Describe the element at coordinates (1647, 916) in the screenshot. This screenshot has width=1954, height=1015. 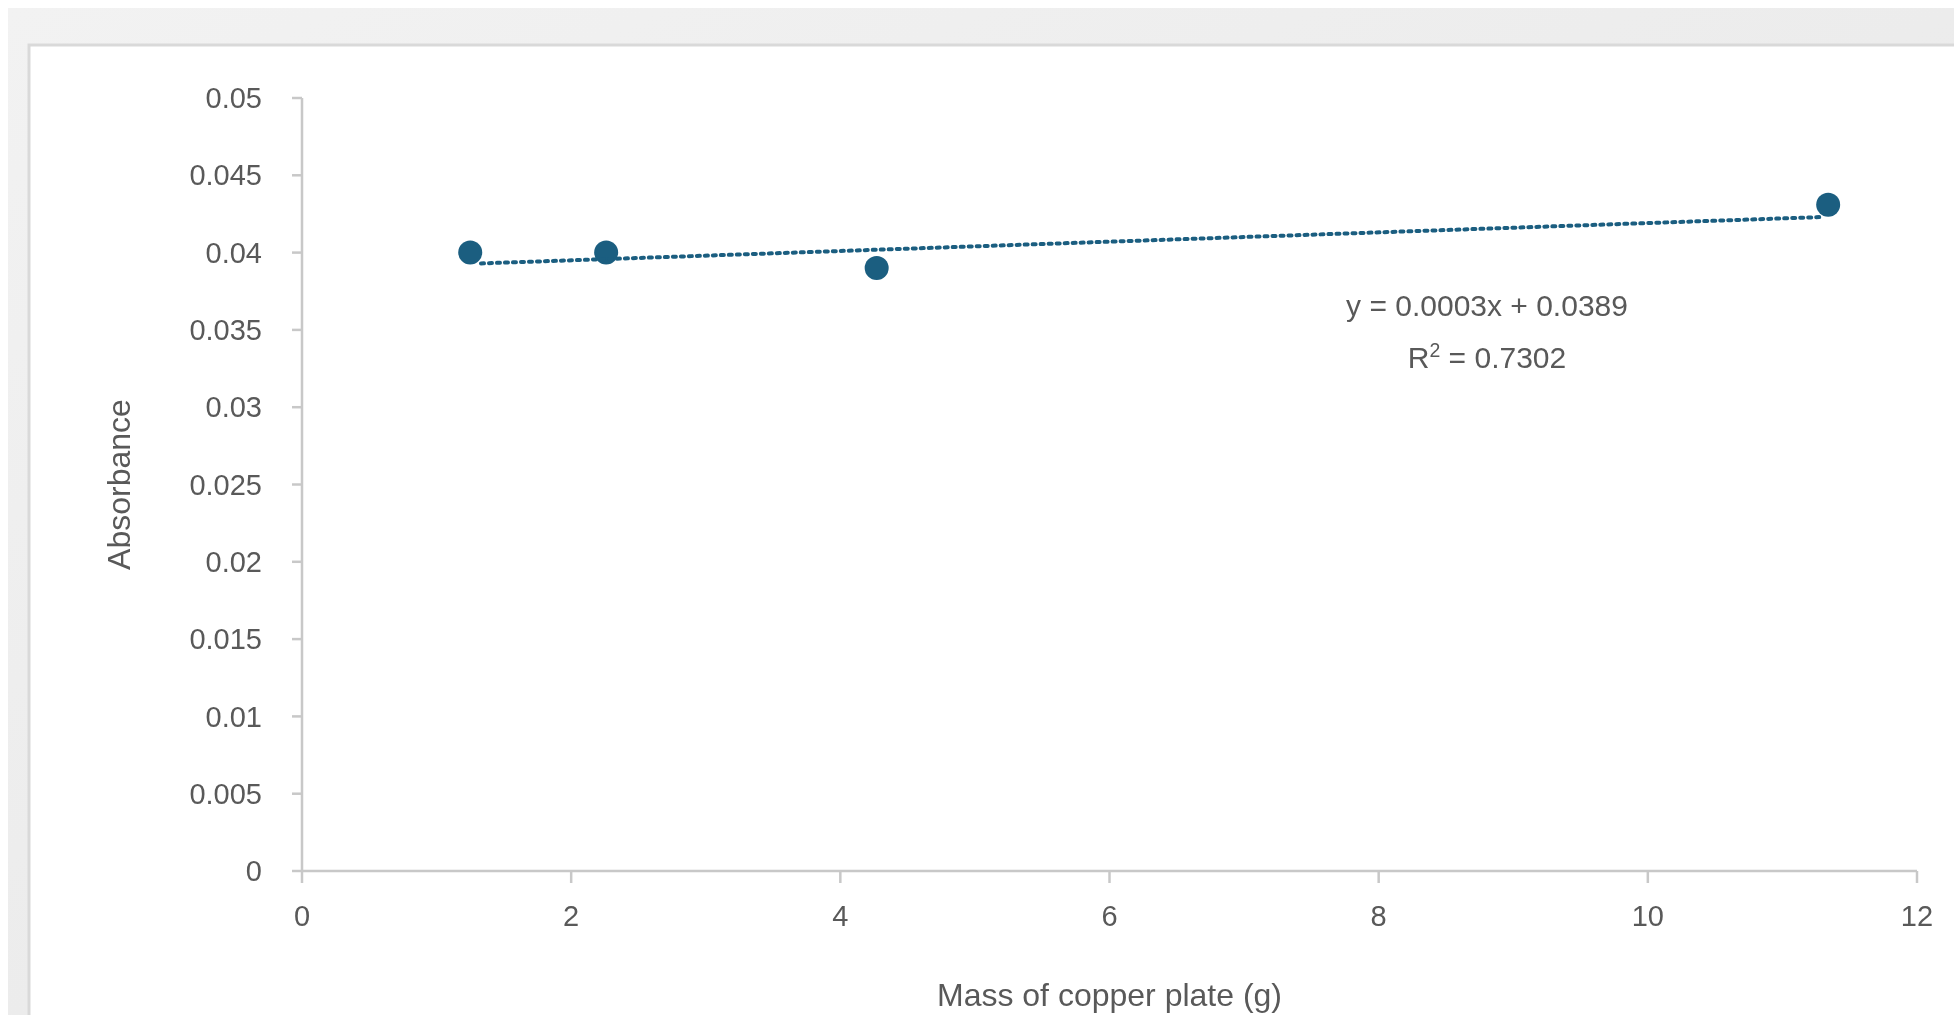
I see `x-tick-label: 10` at that location.